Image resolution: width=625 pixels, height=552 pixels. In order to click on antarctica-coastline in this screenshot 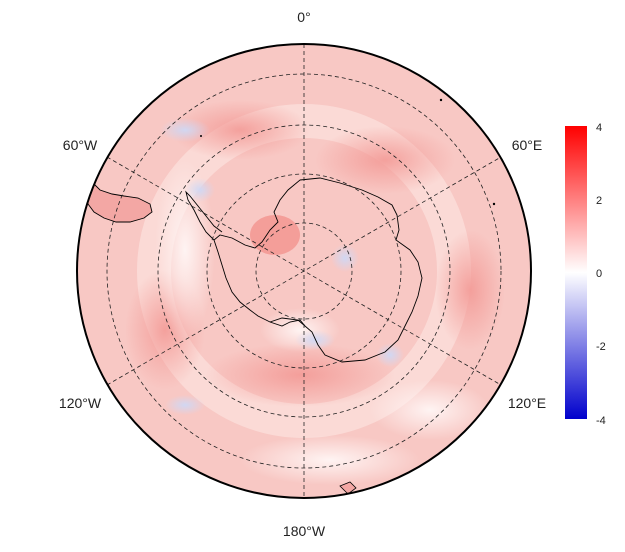, I will do `click(318, 270)`.